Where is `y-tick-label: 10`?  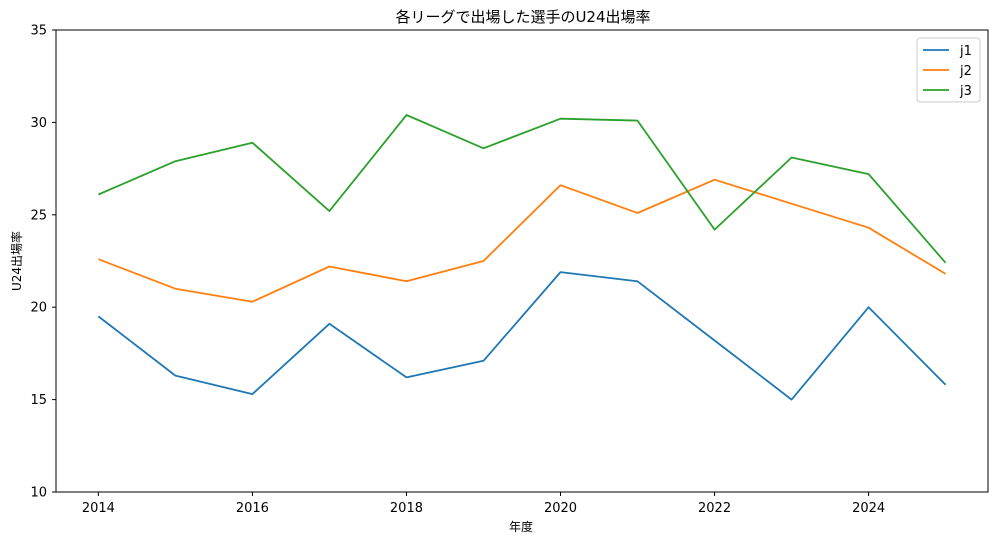
y-tick-label: 10 is located at coordinates (38, 493).